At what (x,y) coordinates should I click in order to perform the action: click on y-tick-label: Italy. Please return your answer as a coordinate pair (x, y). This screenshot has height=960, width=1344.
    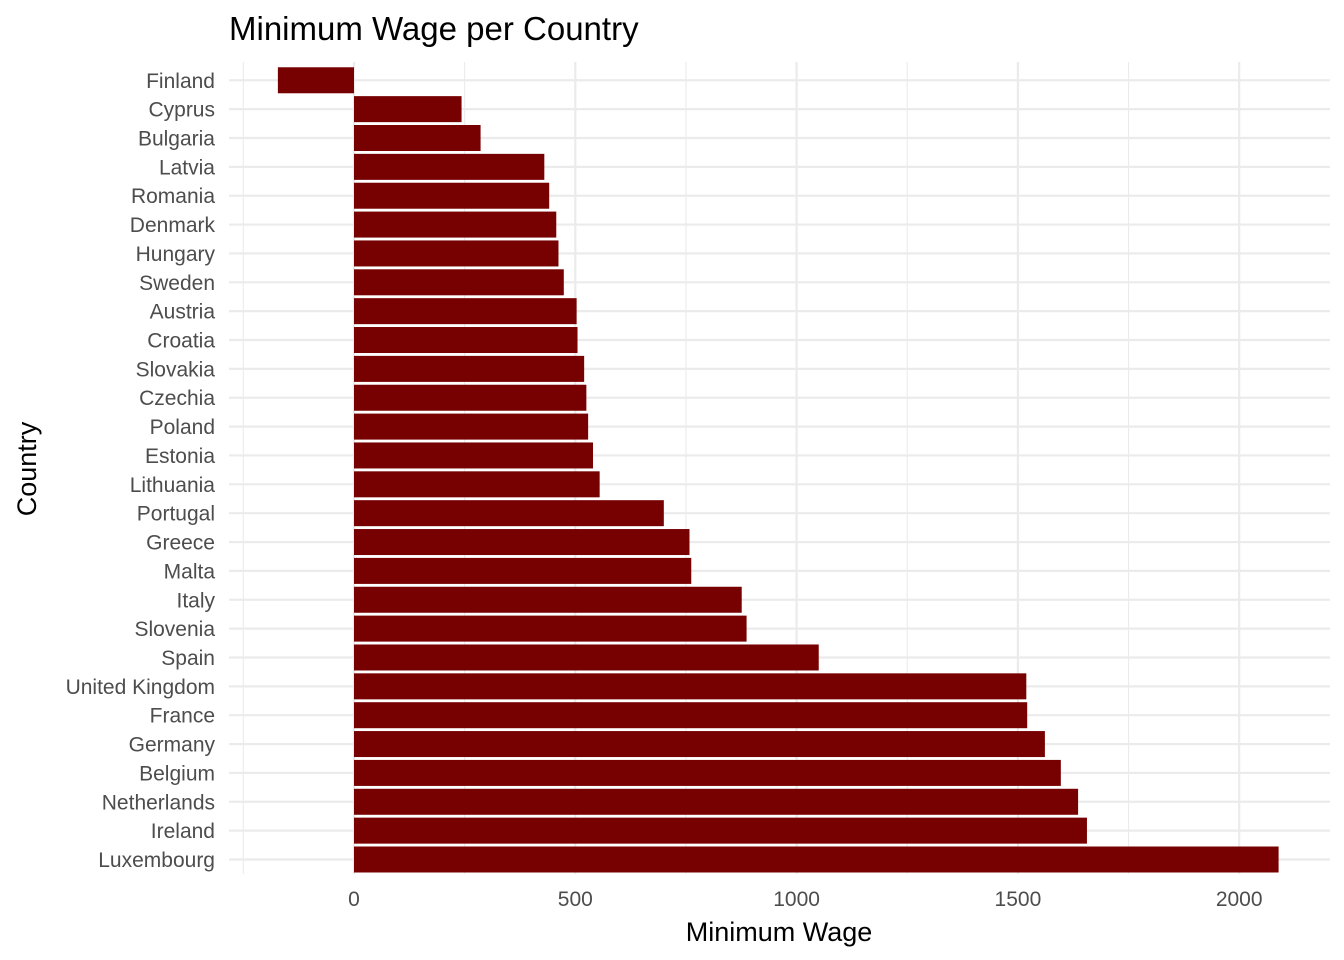
    Looking at the image, I should click on (195, 600).